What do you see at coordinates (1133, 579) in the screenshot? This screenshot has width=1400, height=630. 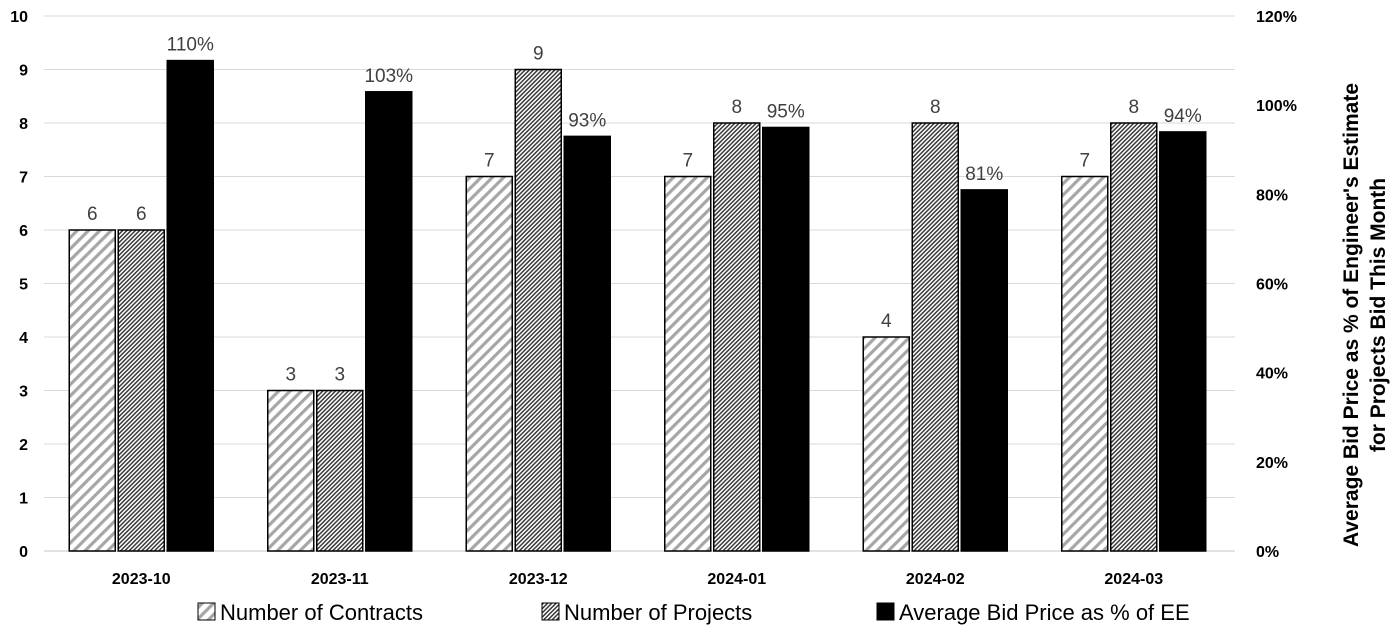 I see `category-label: 2024-03` at bounding box center [1133, 579].